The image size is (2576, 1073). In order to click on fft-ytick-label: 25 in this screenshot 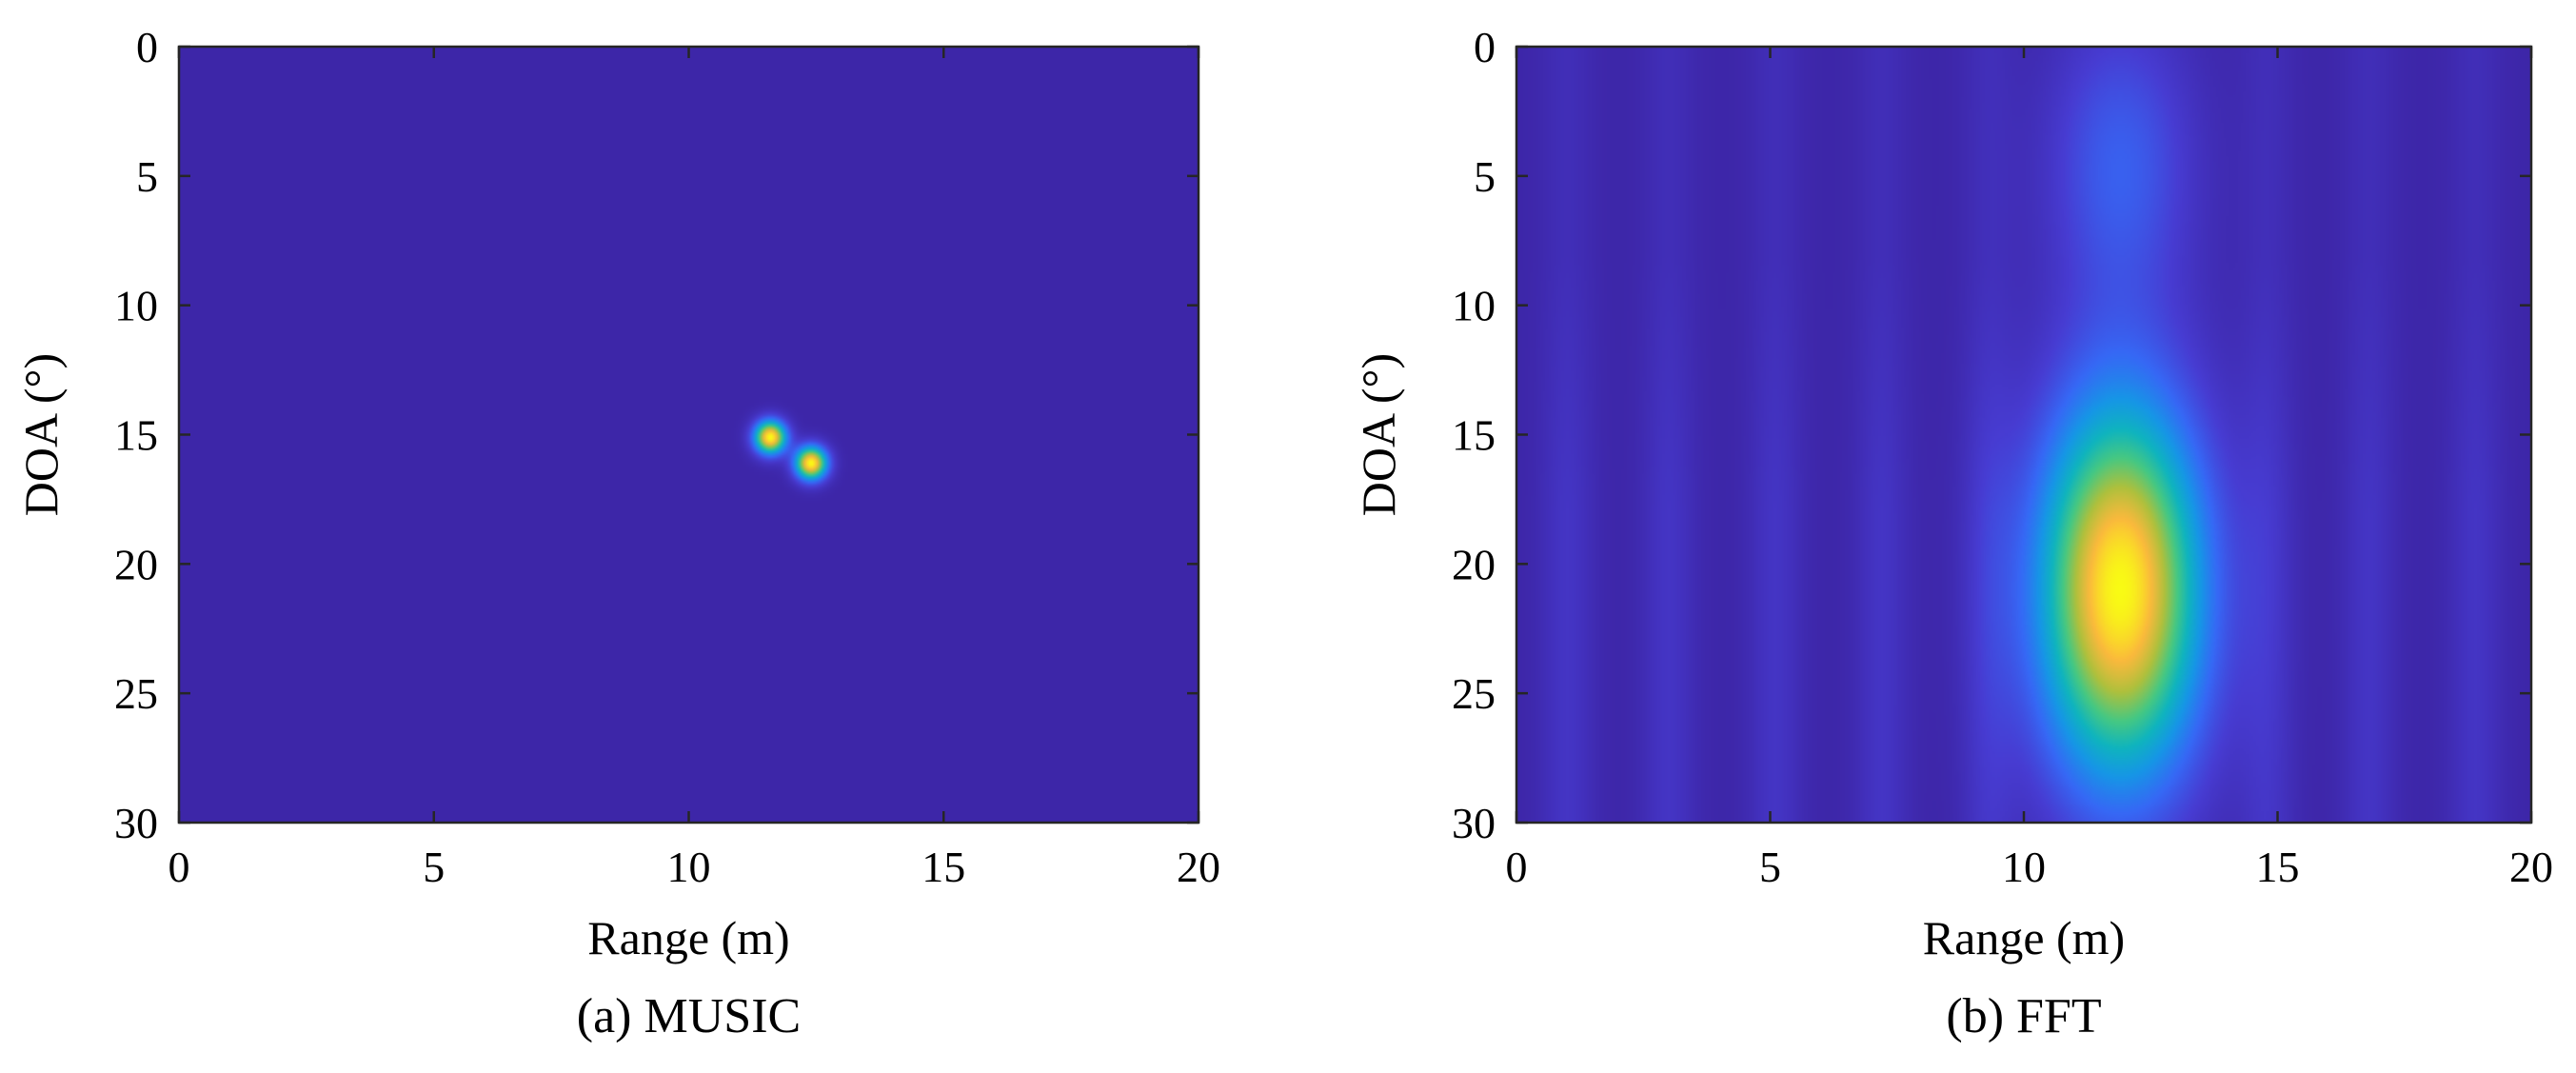, I will do `click(1474, 694)`.